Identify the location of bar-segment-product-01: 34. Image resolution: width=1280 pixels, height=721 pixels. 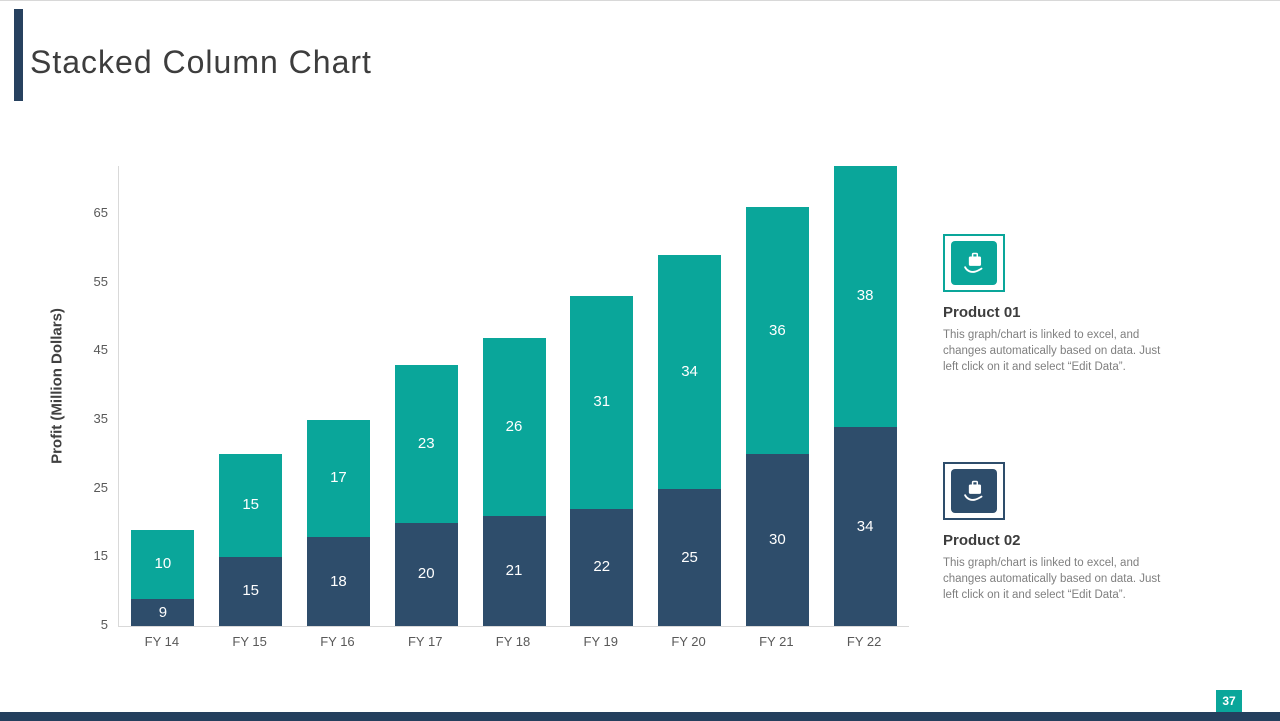
(690, 372).